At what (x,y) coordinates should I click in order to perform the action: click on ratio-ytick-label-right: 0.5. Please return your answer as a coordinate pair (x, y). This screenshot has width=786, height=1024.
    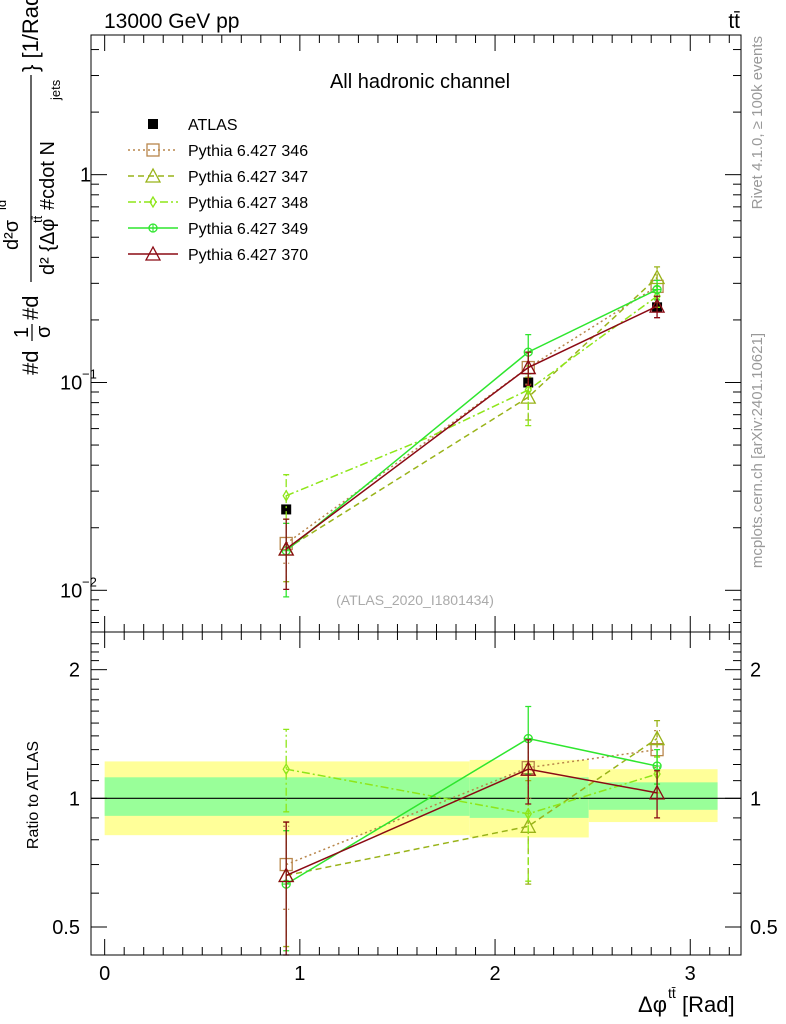
    Looking at the image, I should click on (764, 928).